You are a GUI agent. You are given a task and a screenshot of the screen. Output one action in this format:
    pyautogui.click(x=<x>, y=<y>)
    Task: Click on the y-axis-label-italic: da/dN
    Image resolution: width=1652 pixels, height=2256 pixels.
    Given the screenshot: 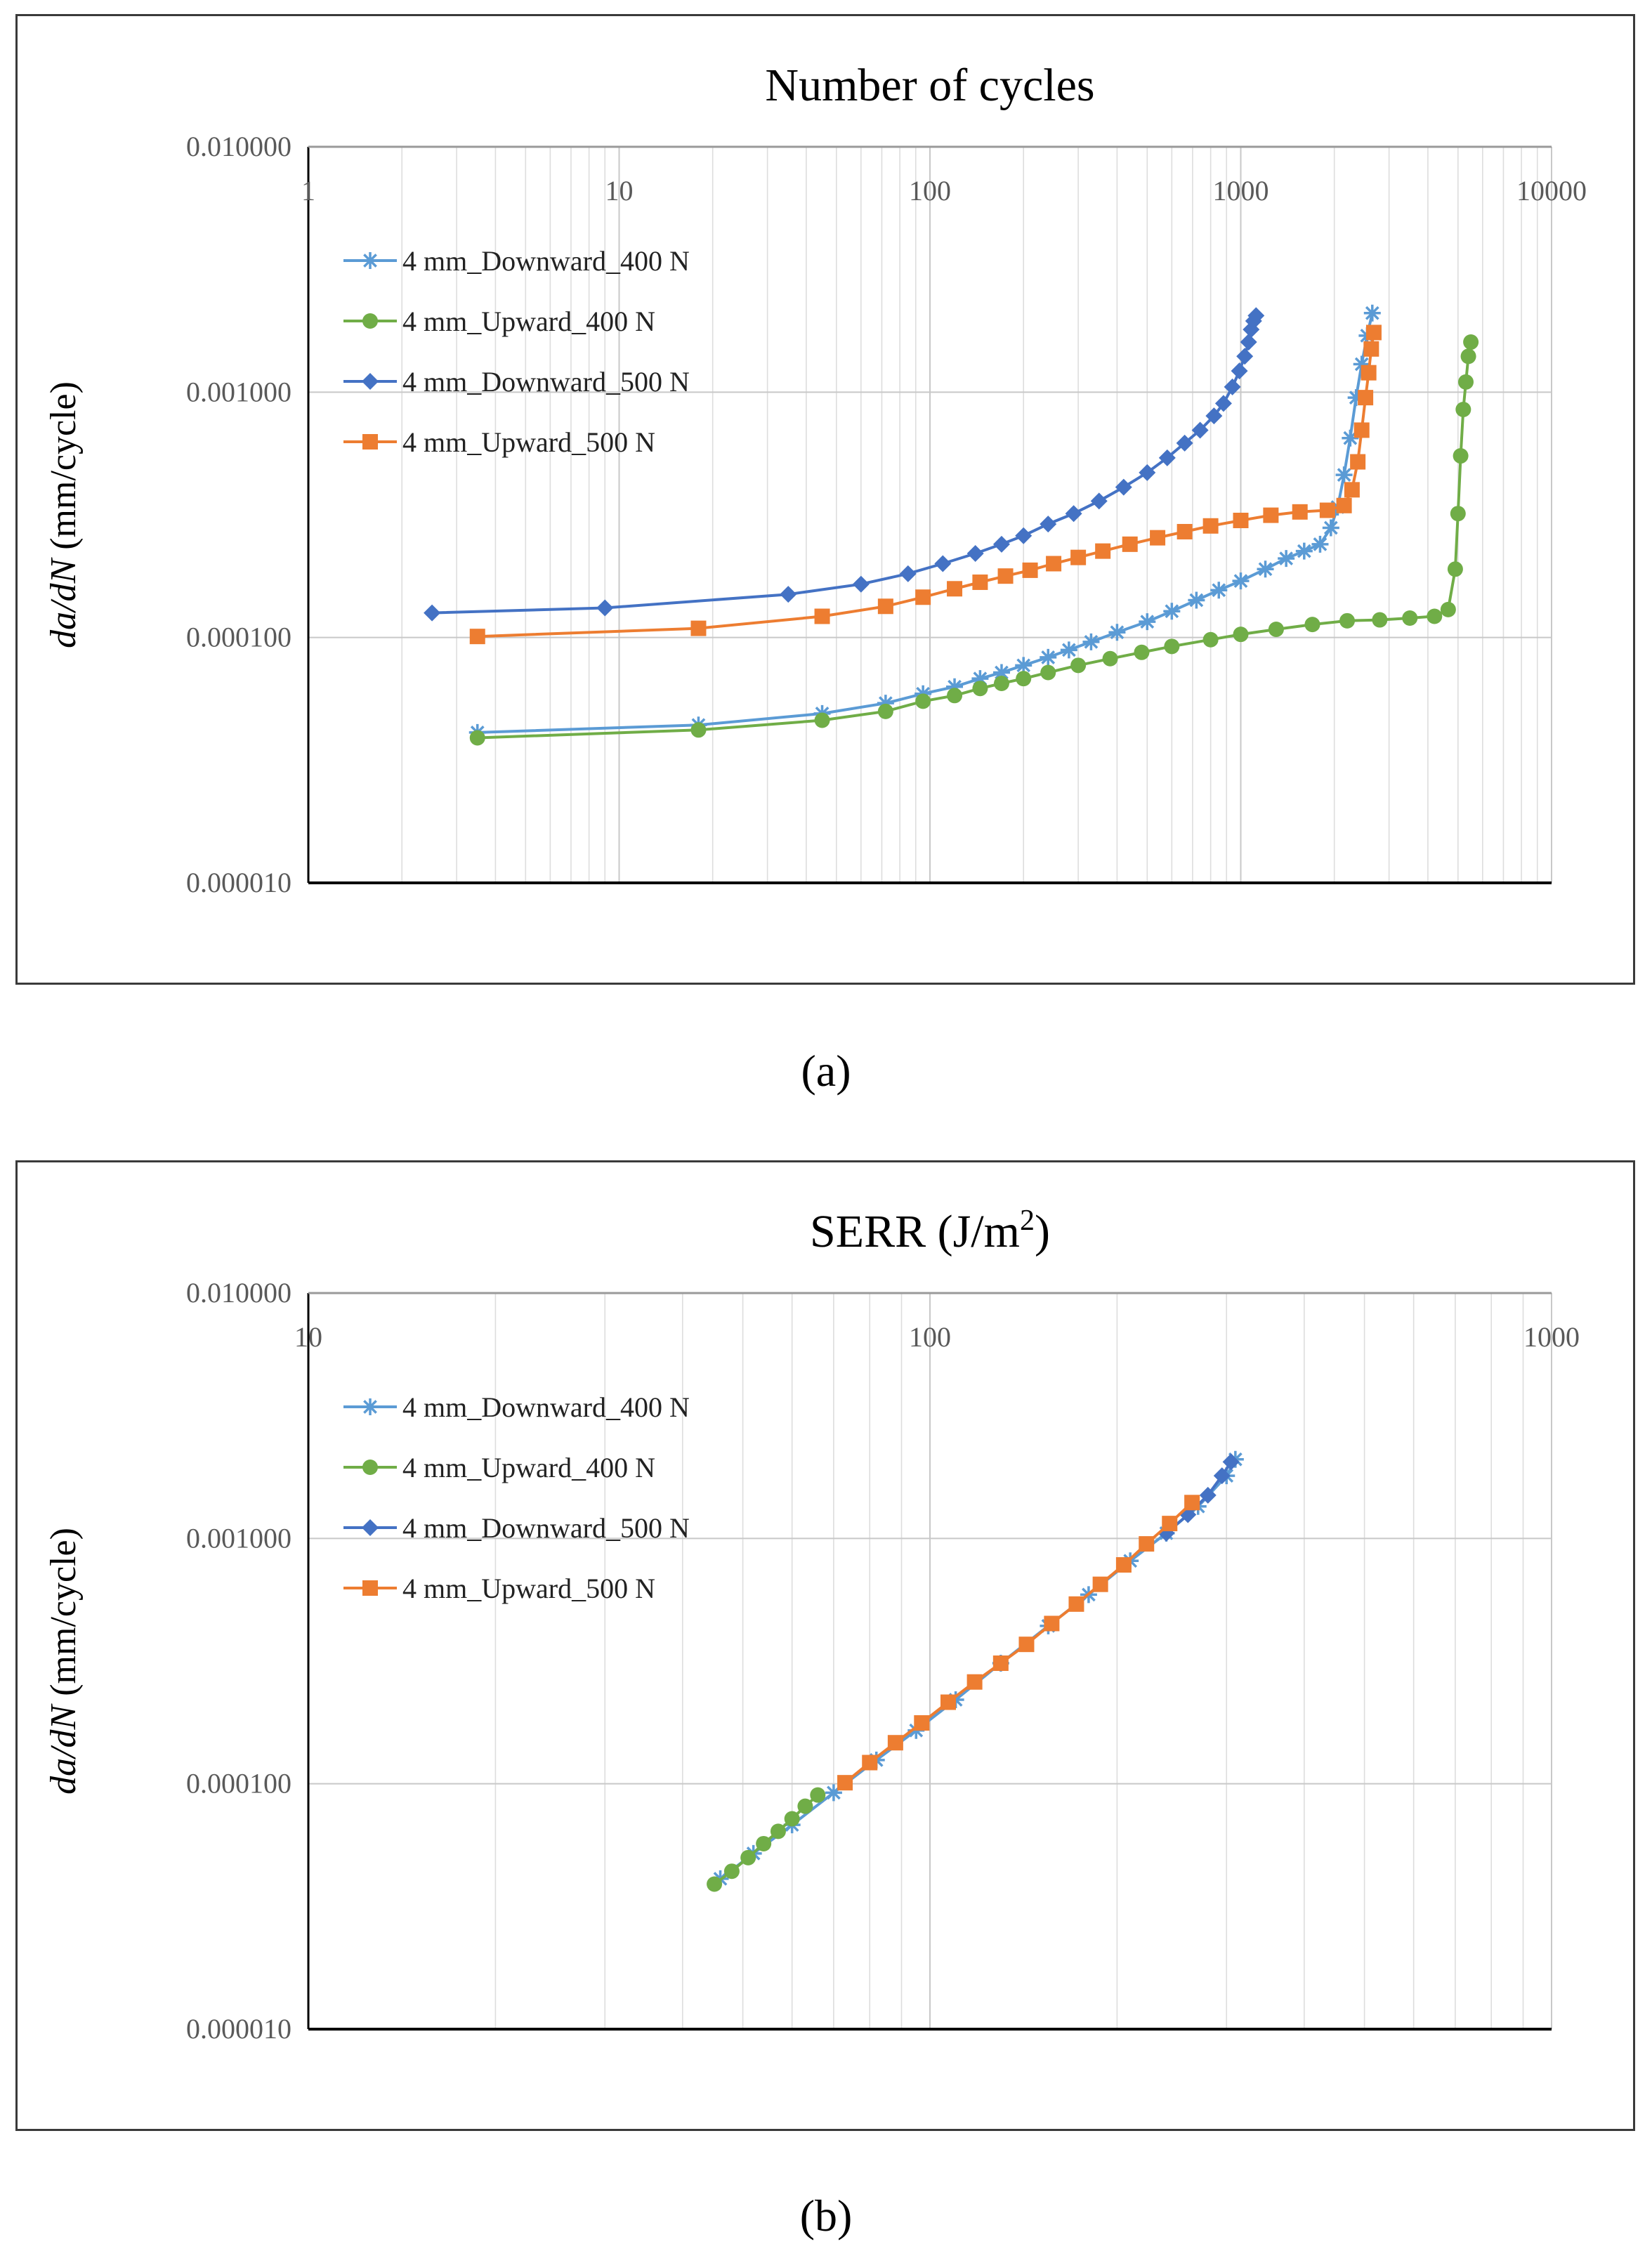 What is the action you would take?
    pyautogui.click(x=64, y=602)
    